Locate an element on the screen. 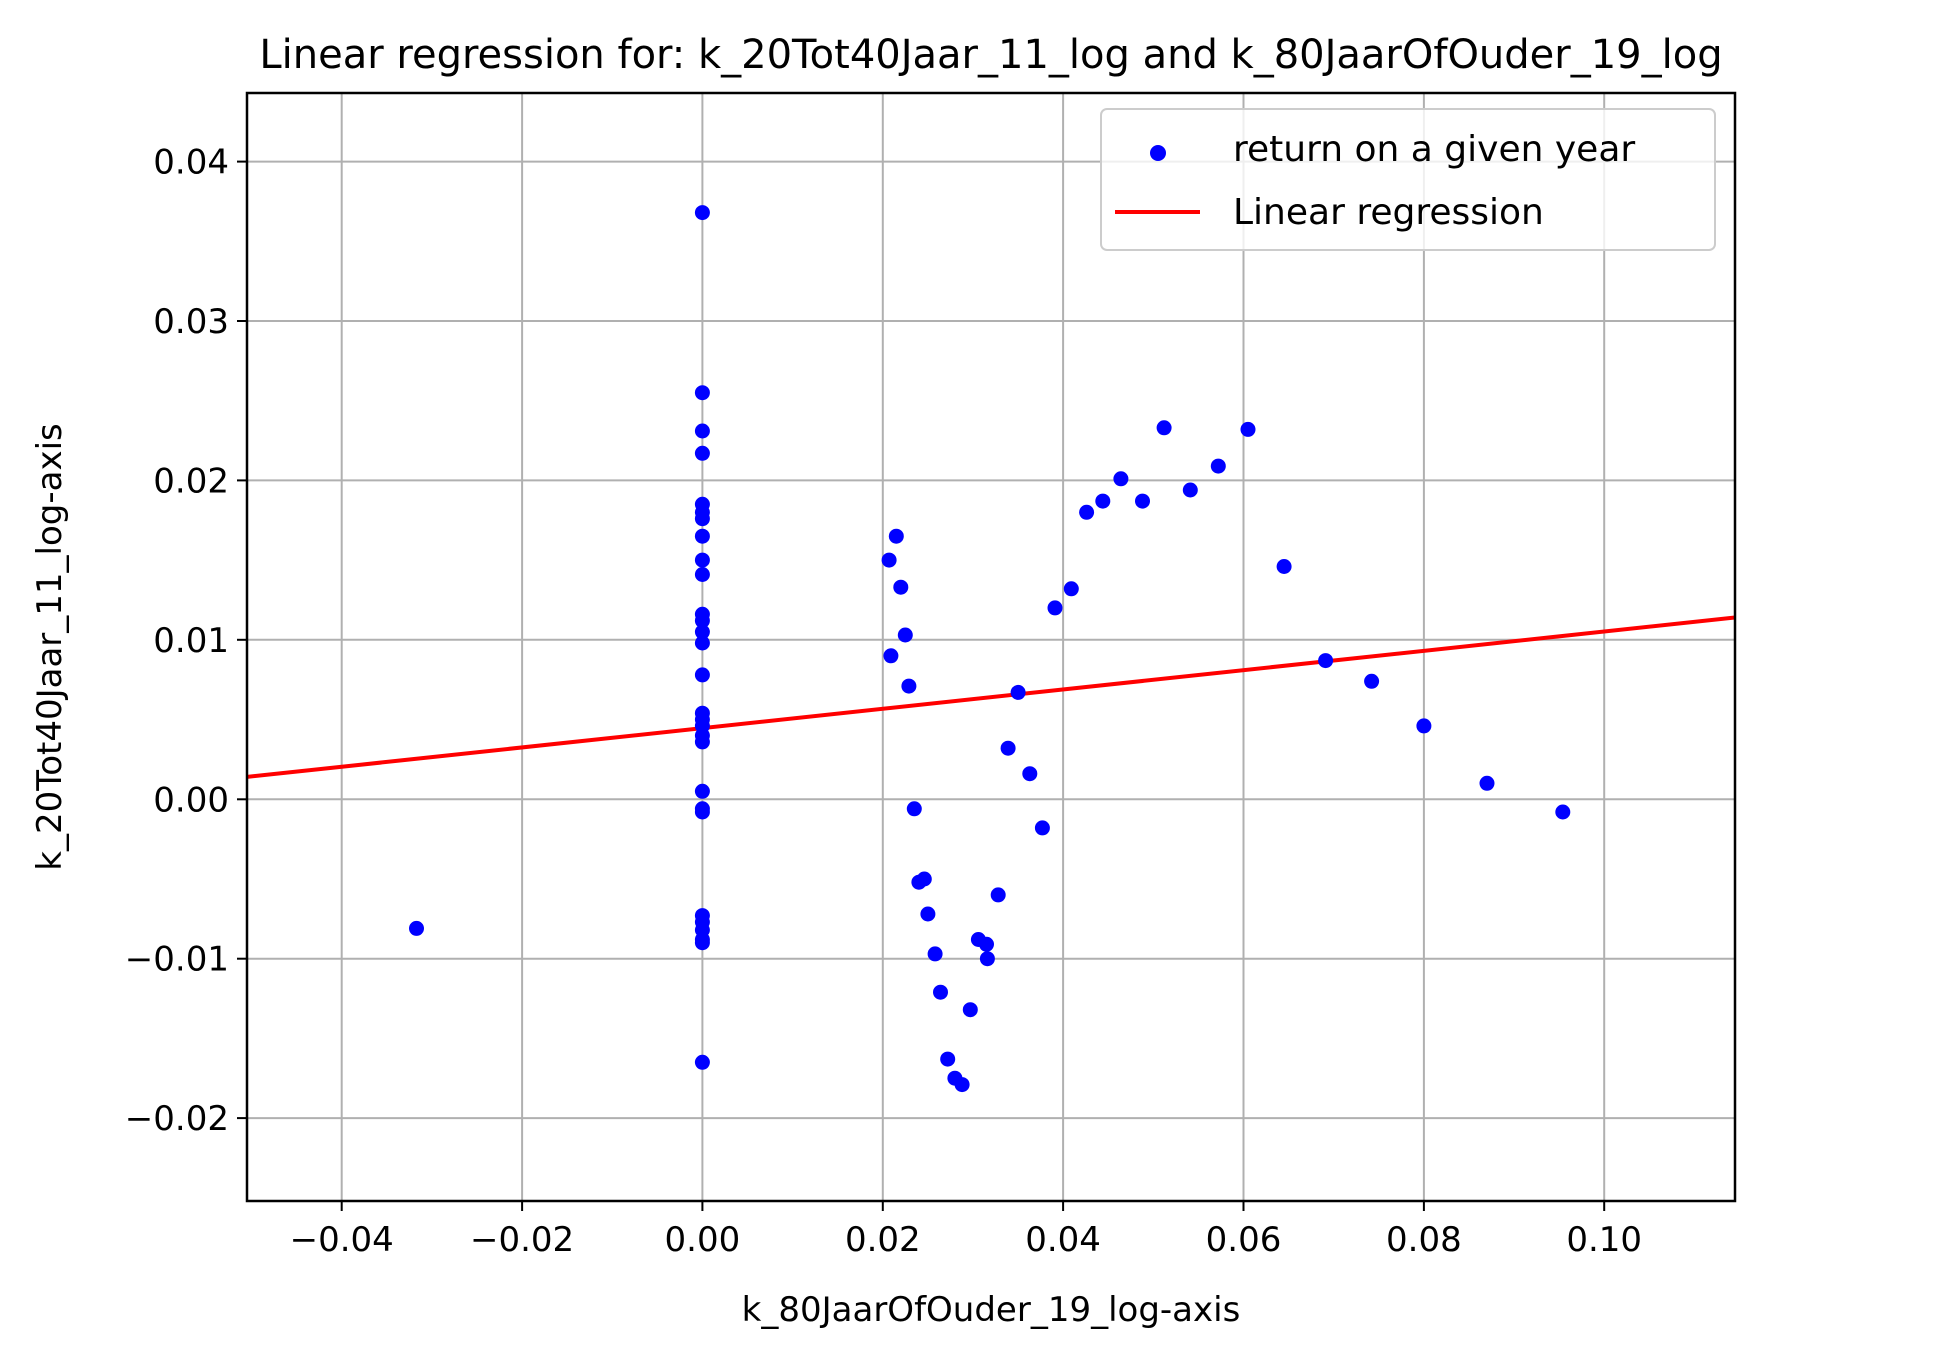 The height and width of the screenshot is (1362, 1934). y-tick-label: −0.02 is located at coordinates (177, 1119).